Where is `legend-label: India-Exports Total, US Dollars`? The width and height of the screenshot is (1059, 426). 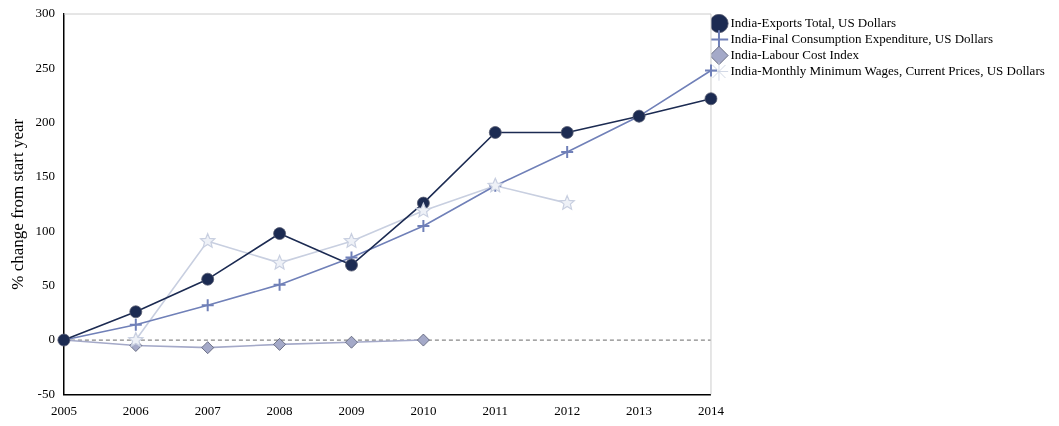 legend-label: India-Exports Total, US Dollars is located at coordinates (813, 22).